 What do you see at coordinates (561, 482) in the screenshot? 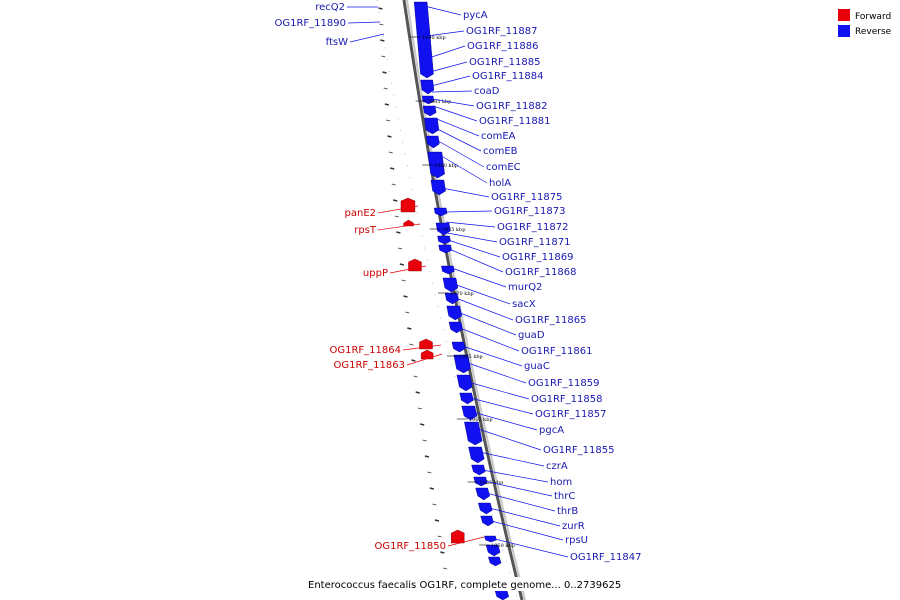
I see `gene-label-hom: hom` at bounding box center [561, 482].